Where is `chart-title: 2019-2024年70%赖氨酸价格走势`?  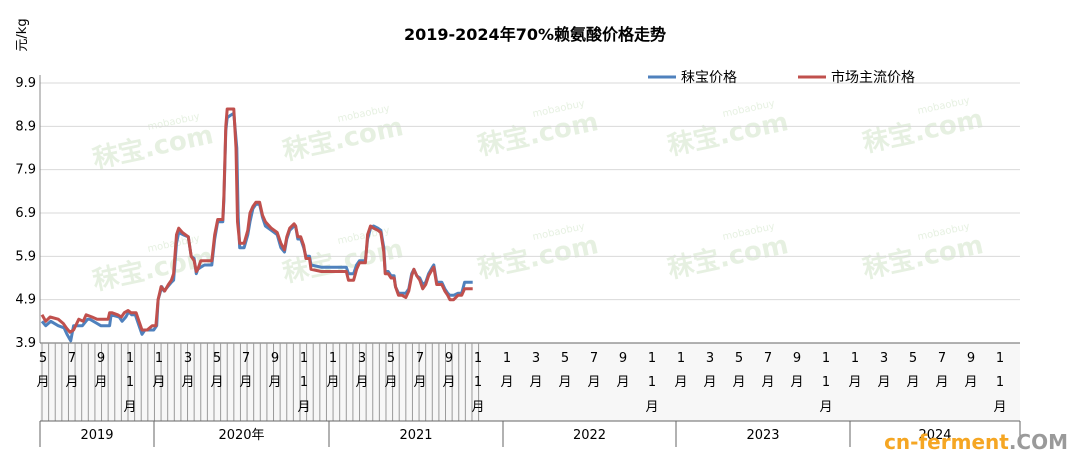
chart-title: 2019-2024年70%赖氨酸价格走势 is located at coordinates (535, 34).